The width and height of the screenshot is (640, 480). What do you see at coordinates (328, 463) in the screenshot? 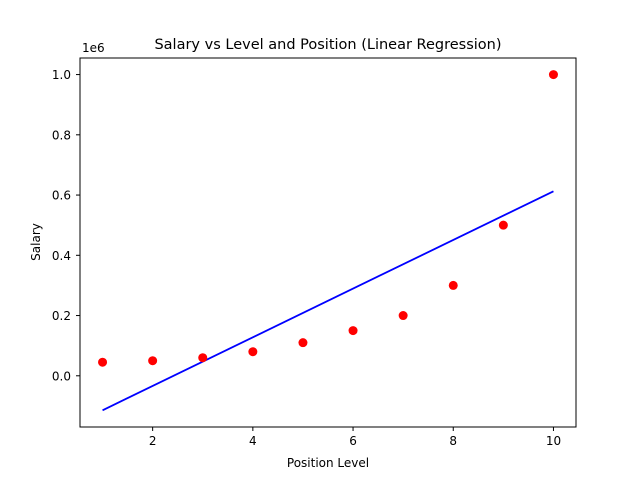
I see `x-axis-label: Position Level` at bounding box center [328, 463].